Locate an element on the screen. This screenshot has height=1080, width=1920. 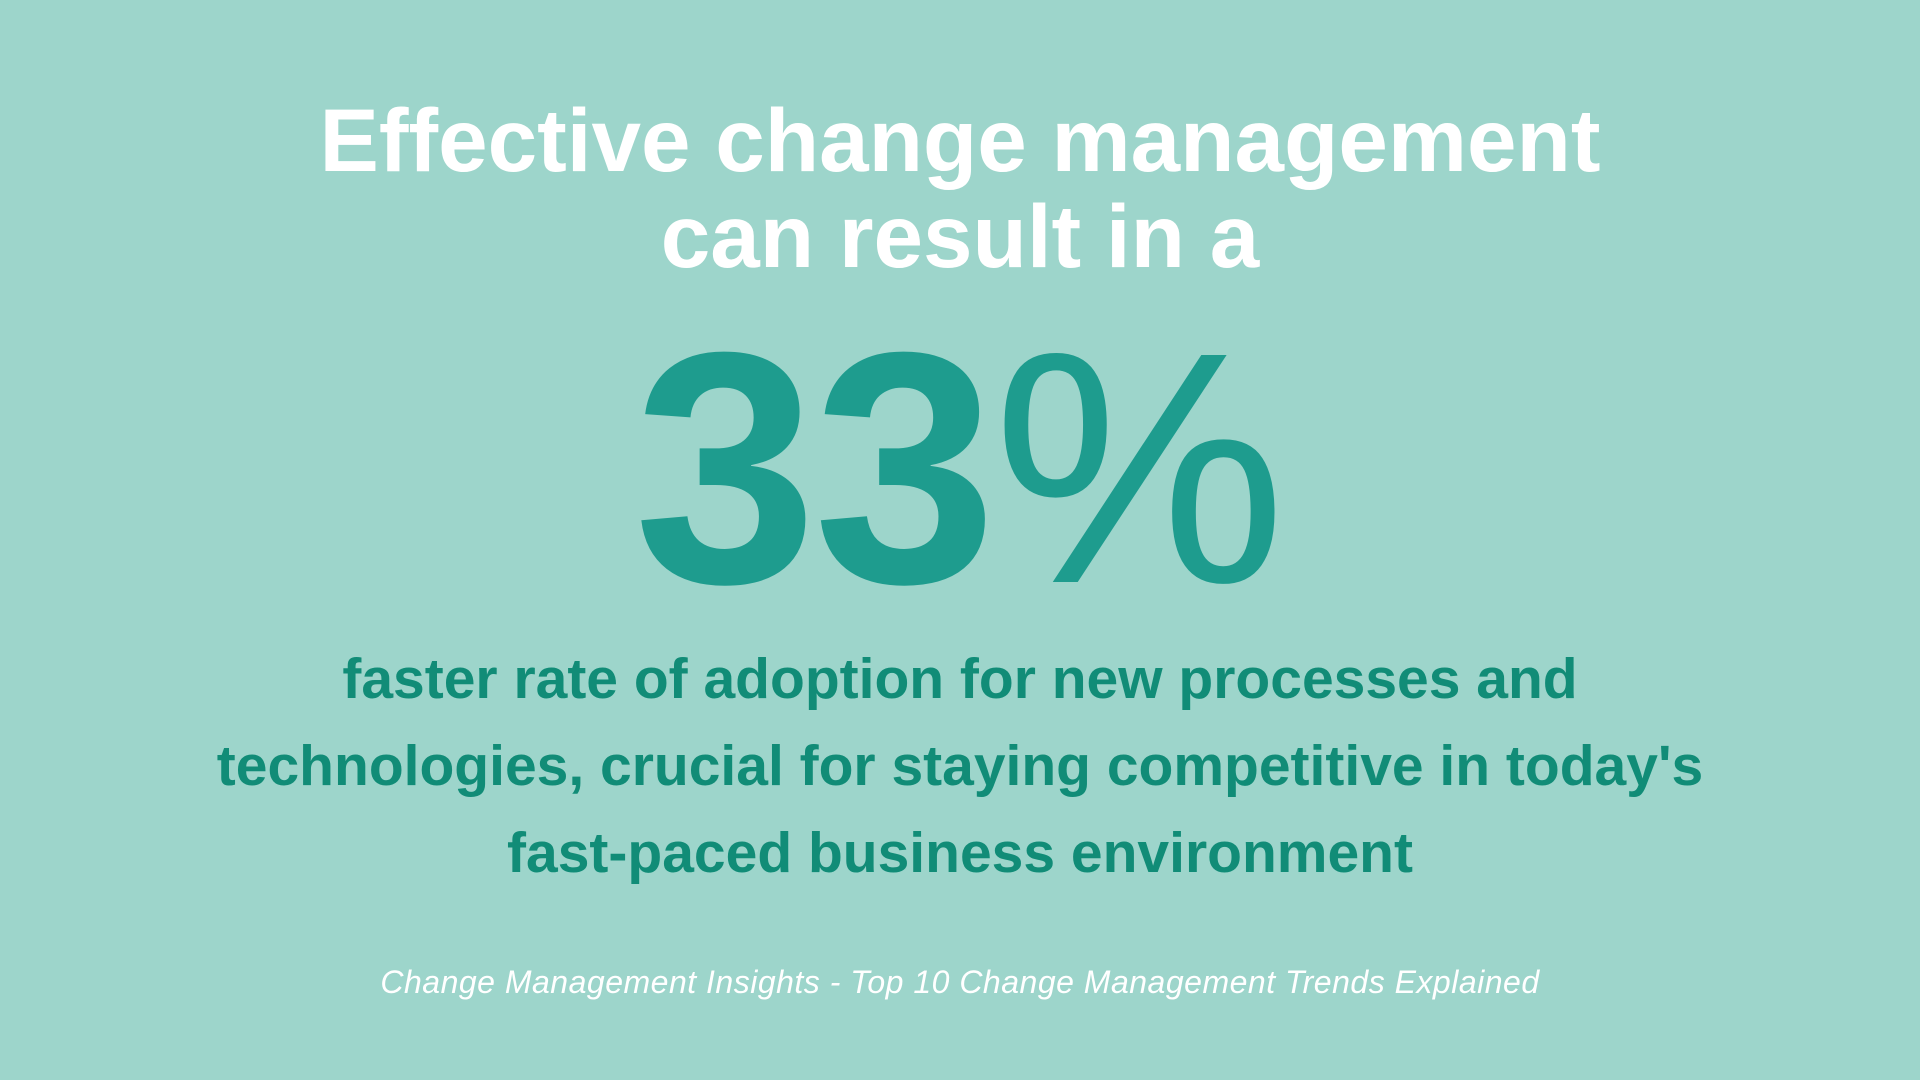
headline-line-1: Effective change management is located at coordinates (960, 140).